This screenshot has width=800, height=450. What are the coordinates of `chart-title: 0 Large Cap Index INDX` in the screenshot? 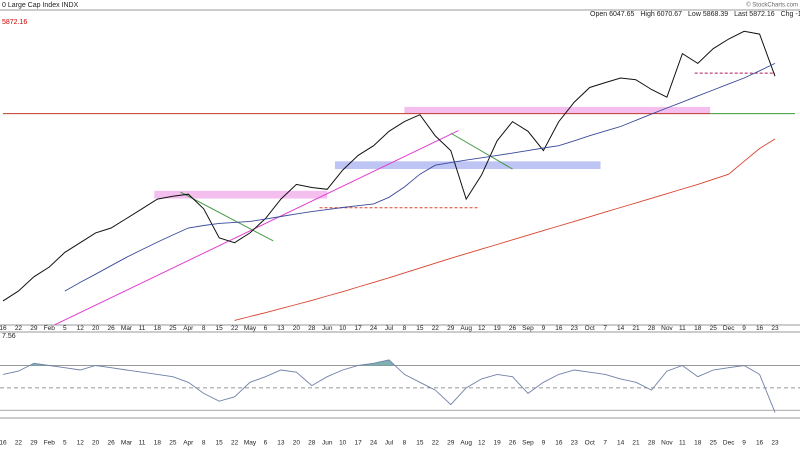 It's located at (40, 5).